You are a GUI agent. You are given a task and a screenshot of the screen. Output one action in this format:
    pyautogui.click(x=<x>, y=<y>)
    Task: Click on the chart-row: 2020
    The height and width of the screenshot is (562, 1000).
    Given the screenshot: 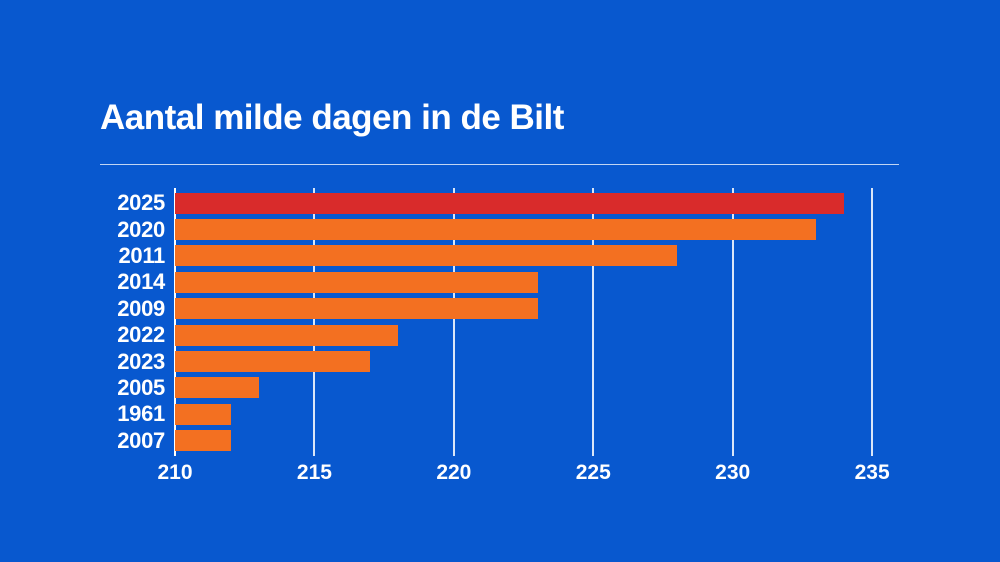 What is the action you would take?
    pyautogui.click(x=500, y=229)
    